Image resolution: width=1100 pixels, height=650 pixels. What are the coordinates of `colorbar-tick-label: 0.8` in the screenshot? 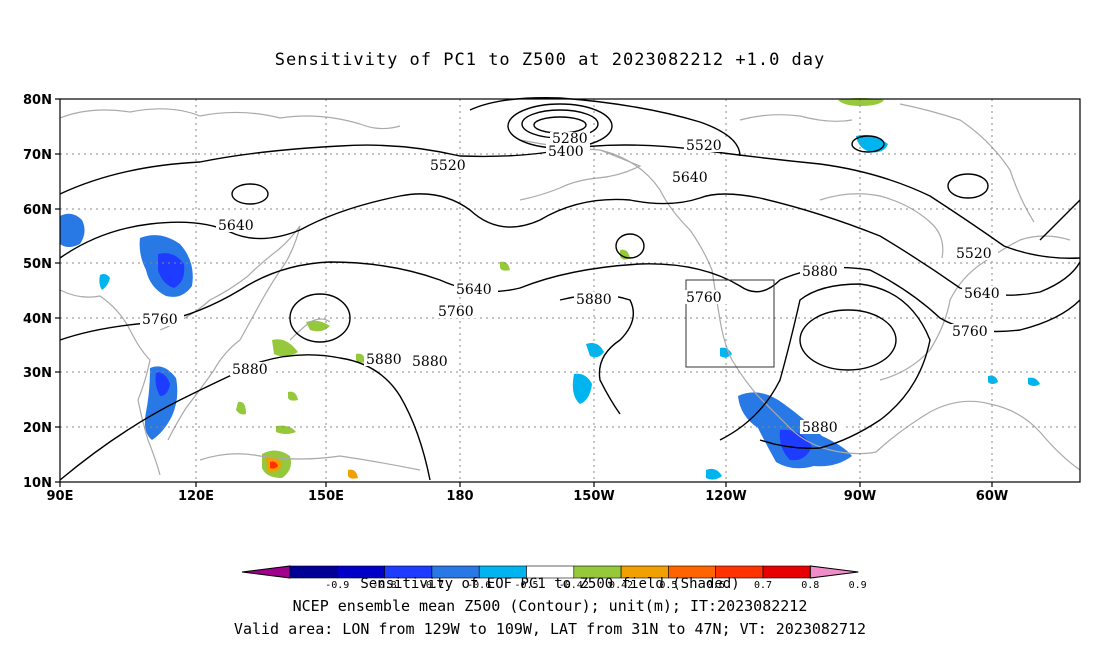 It's located at (810, 585).